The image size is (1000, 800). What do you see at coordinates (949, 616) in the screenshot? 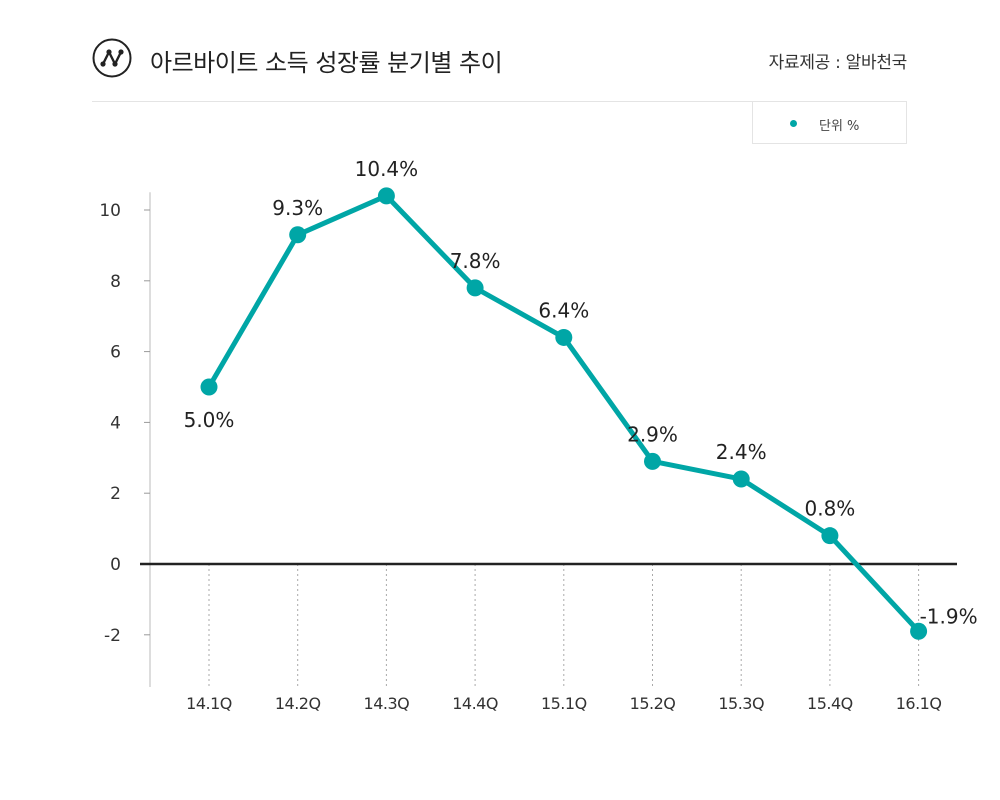
I see `data-label: -1.9%` at bounding box center [949, 616].